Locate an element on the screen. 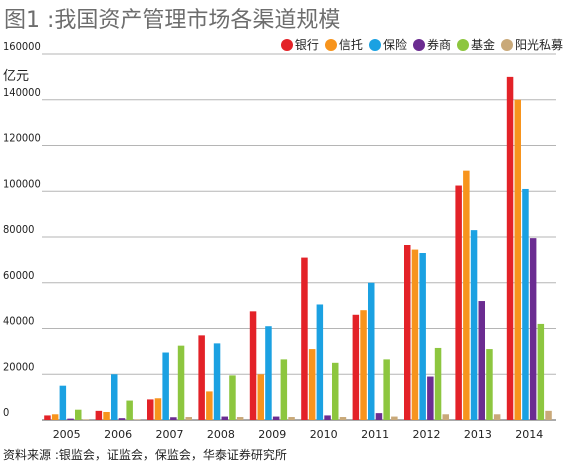 The width and height of the screenshot is (570, 468). bar-2005-阳光私募 is located at coordinates (86, 419).